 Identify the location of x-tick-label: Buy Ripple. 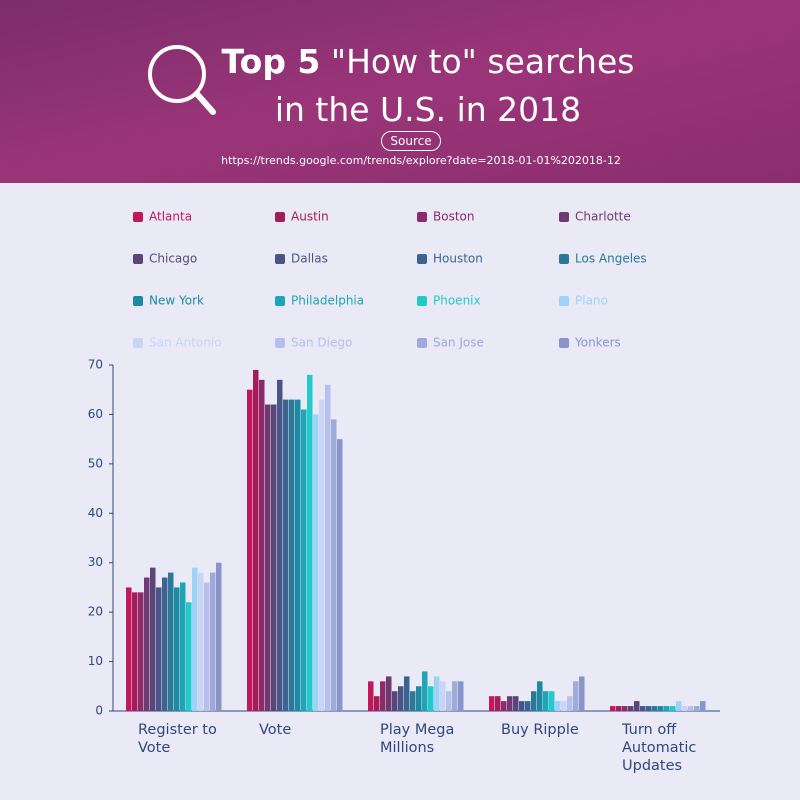
(540, 730).